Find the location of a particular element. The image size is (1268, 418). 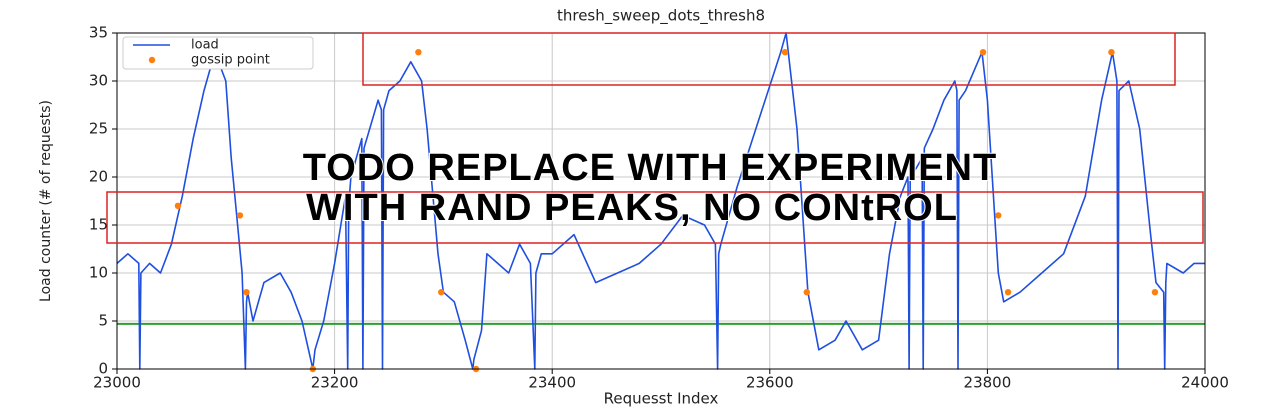

y-tick-label: 35 is located at coordinates (98, 33).